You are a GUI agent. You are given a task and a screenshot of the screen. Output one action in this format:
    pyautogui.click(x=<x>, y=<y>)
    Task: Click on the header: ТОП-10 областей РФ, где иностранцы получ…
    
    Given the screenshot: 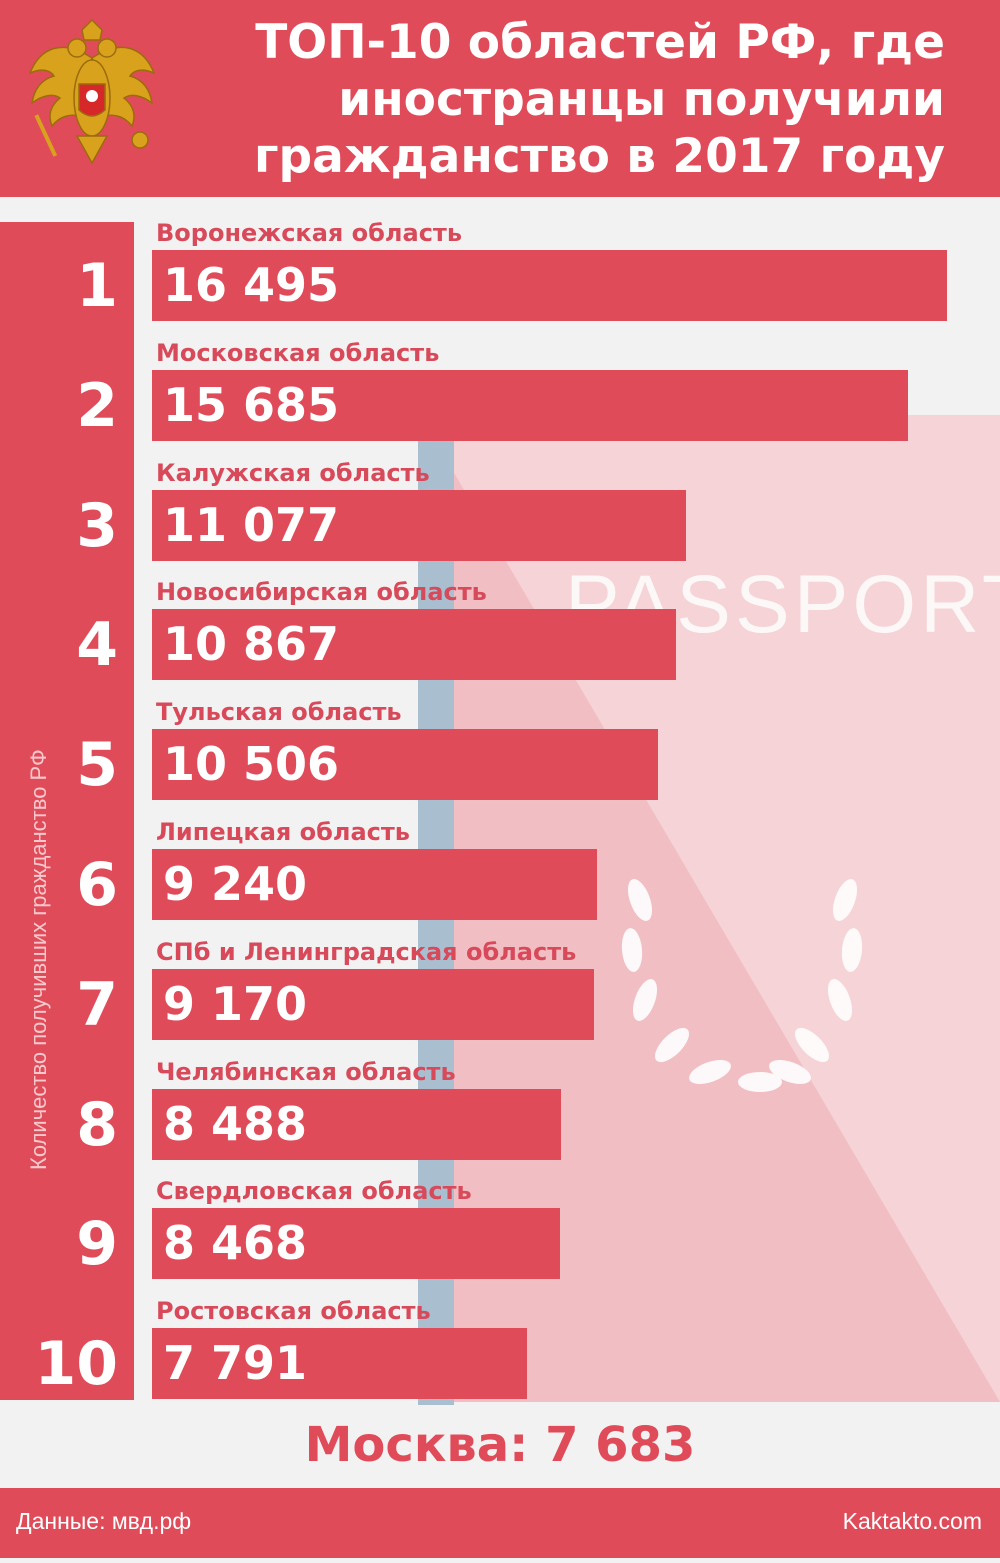 What is the action you would take?
    pyautogui.click(x=500, y=98)
    